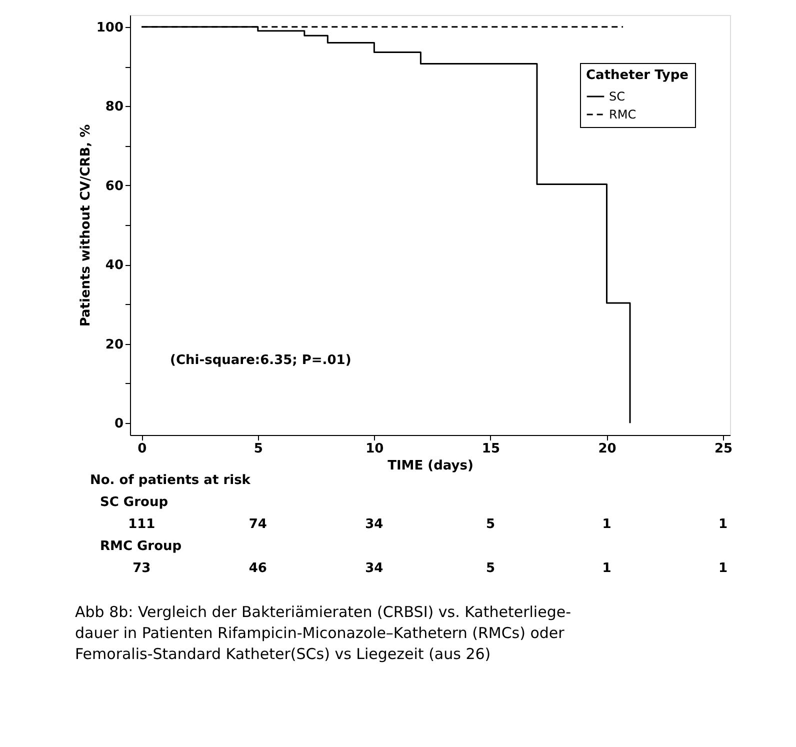 The width and height of the screenshot is (796, 747). What do you see at coordinates (375, 449) in the screenshot?
I see `x-tick-label: 10` at bounding box center [375, 449].